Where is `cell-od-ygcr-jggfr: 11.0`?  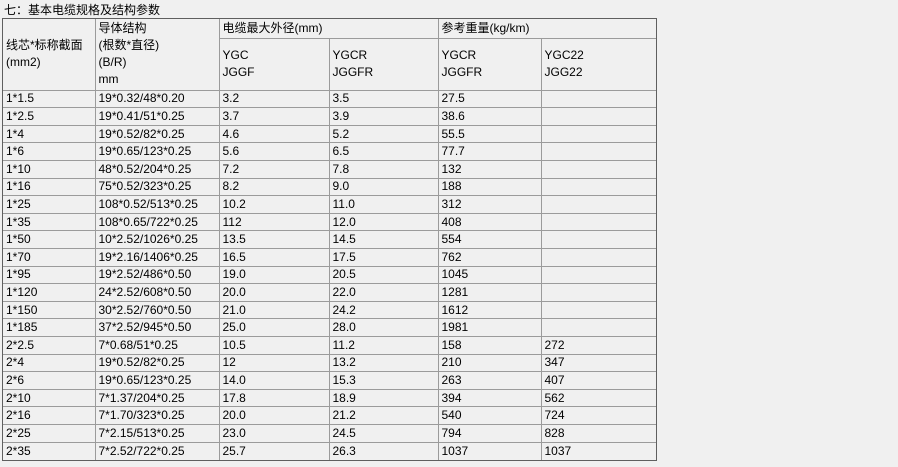 cell-od-ygcr-jggfr: 11.0 is located at coordinates (383, 204).